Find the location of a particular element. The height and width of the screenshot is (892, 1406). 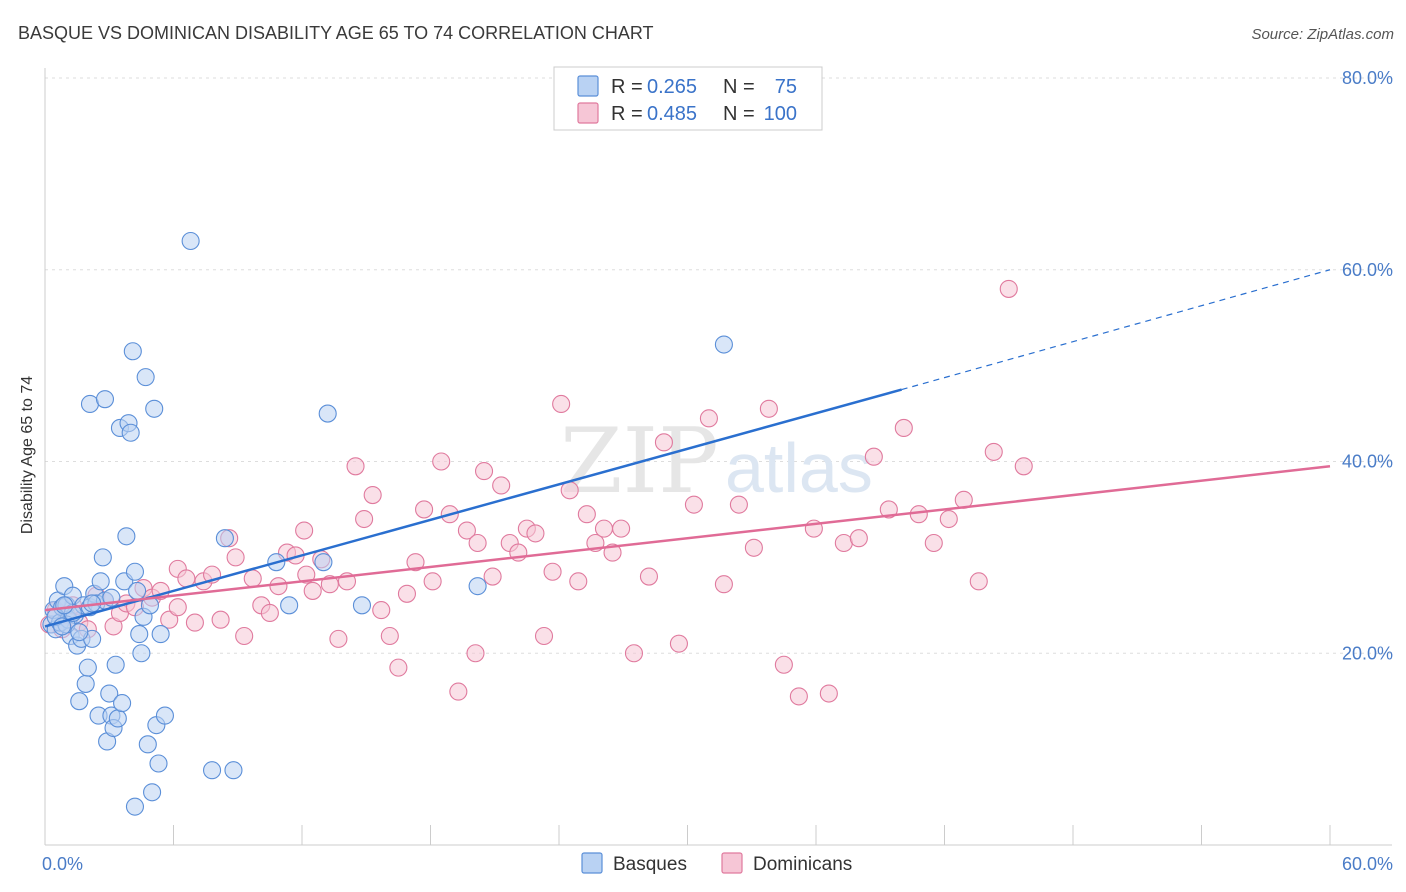

x-tick-label: 60.0% is located at coordinates (1367, 864).